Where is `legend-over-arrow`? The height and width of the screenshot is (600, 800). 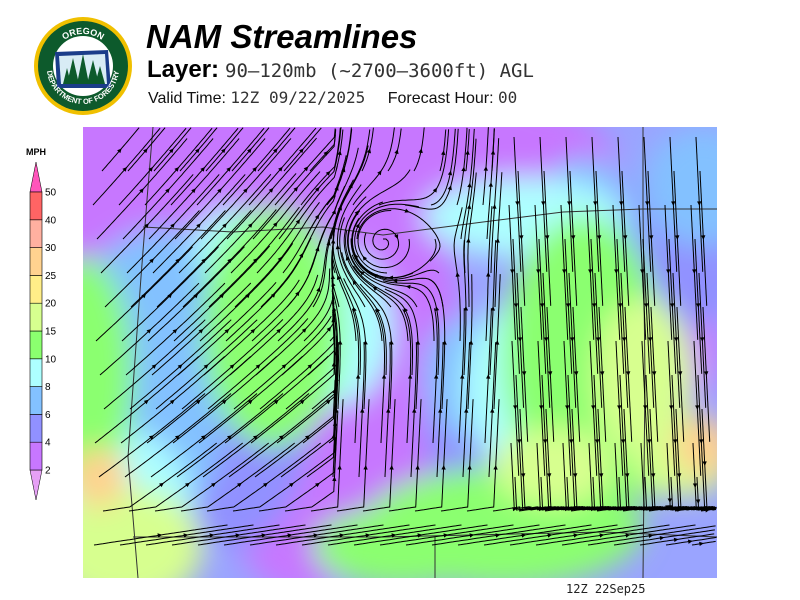
legend-over-arrow is located at coordinates (36, 177).